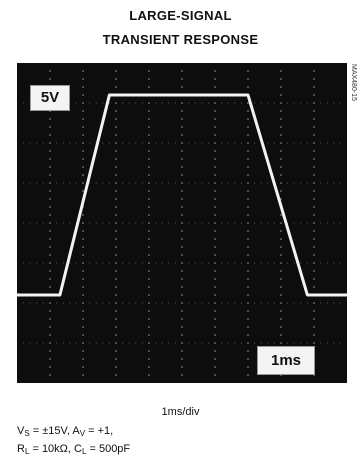 The width and height of the screenshot is (361, 468). What do you see at coordinates (65, 431) in the screenshot?
I see `conditions-line-1: VS = ±15V, AV = +1,` at bounding box center [65, 431].